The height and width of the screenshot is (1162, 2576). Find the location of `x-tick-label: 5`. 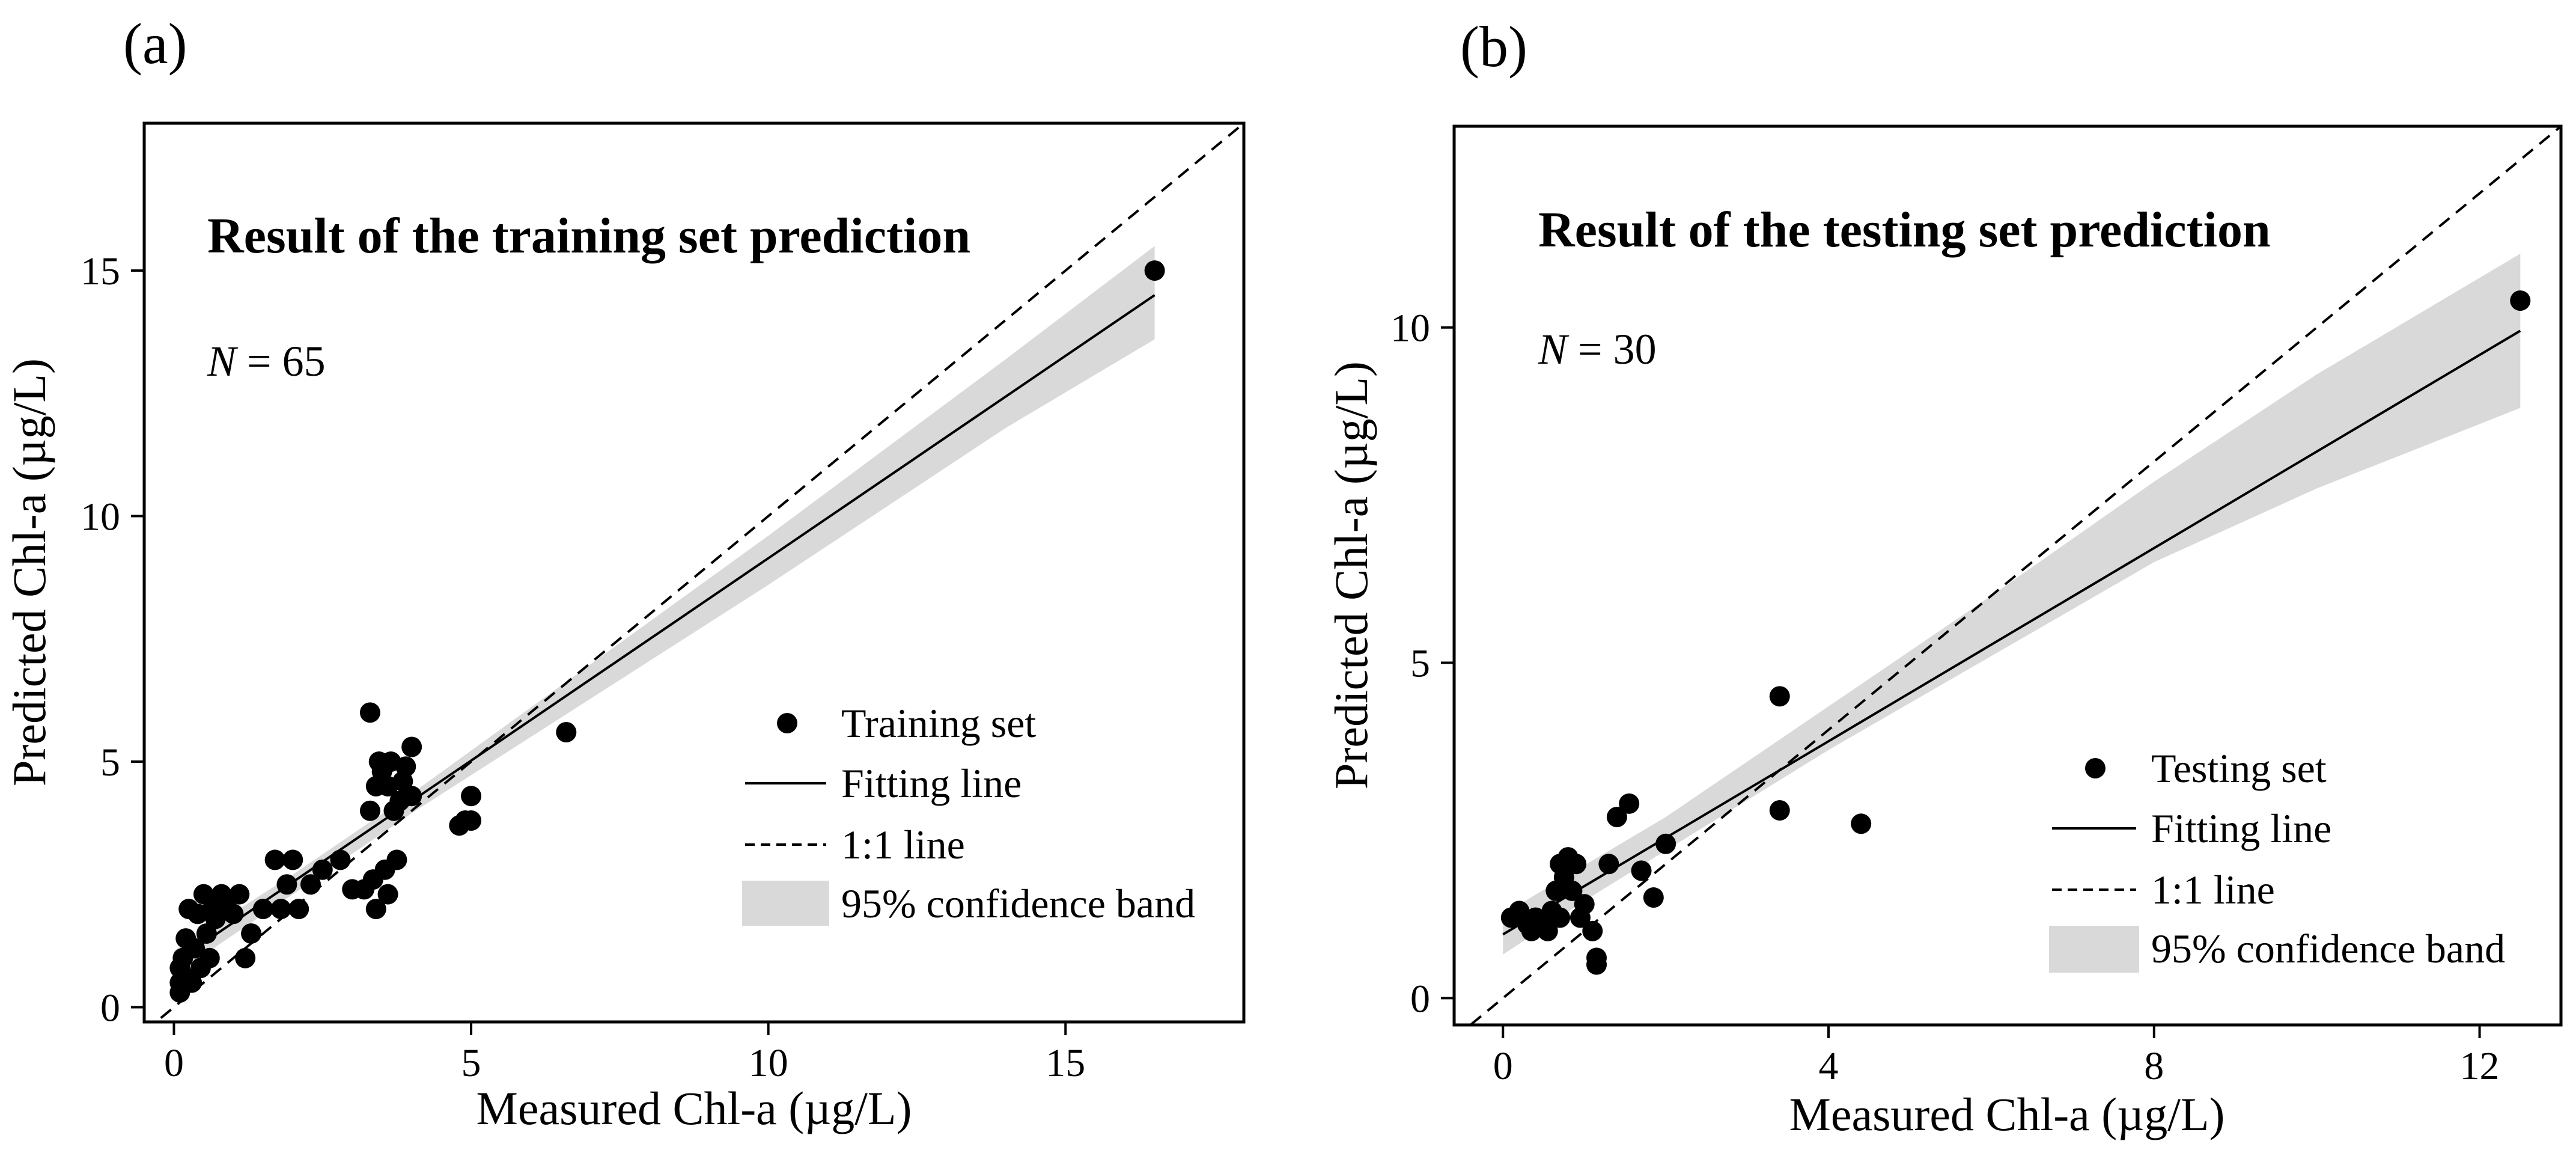

x-tick-label: 5 is located at coordinates (471, 1063).